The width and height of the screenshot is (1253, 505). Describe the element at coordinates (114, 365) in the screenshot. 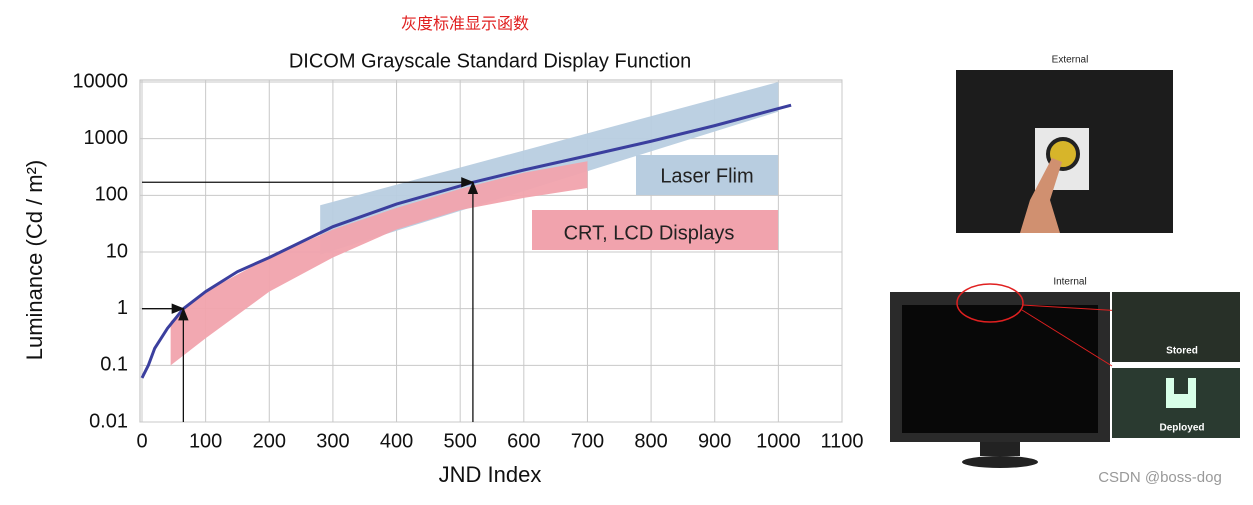

I see `y-tick-label: 0.1` at that location.